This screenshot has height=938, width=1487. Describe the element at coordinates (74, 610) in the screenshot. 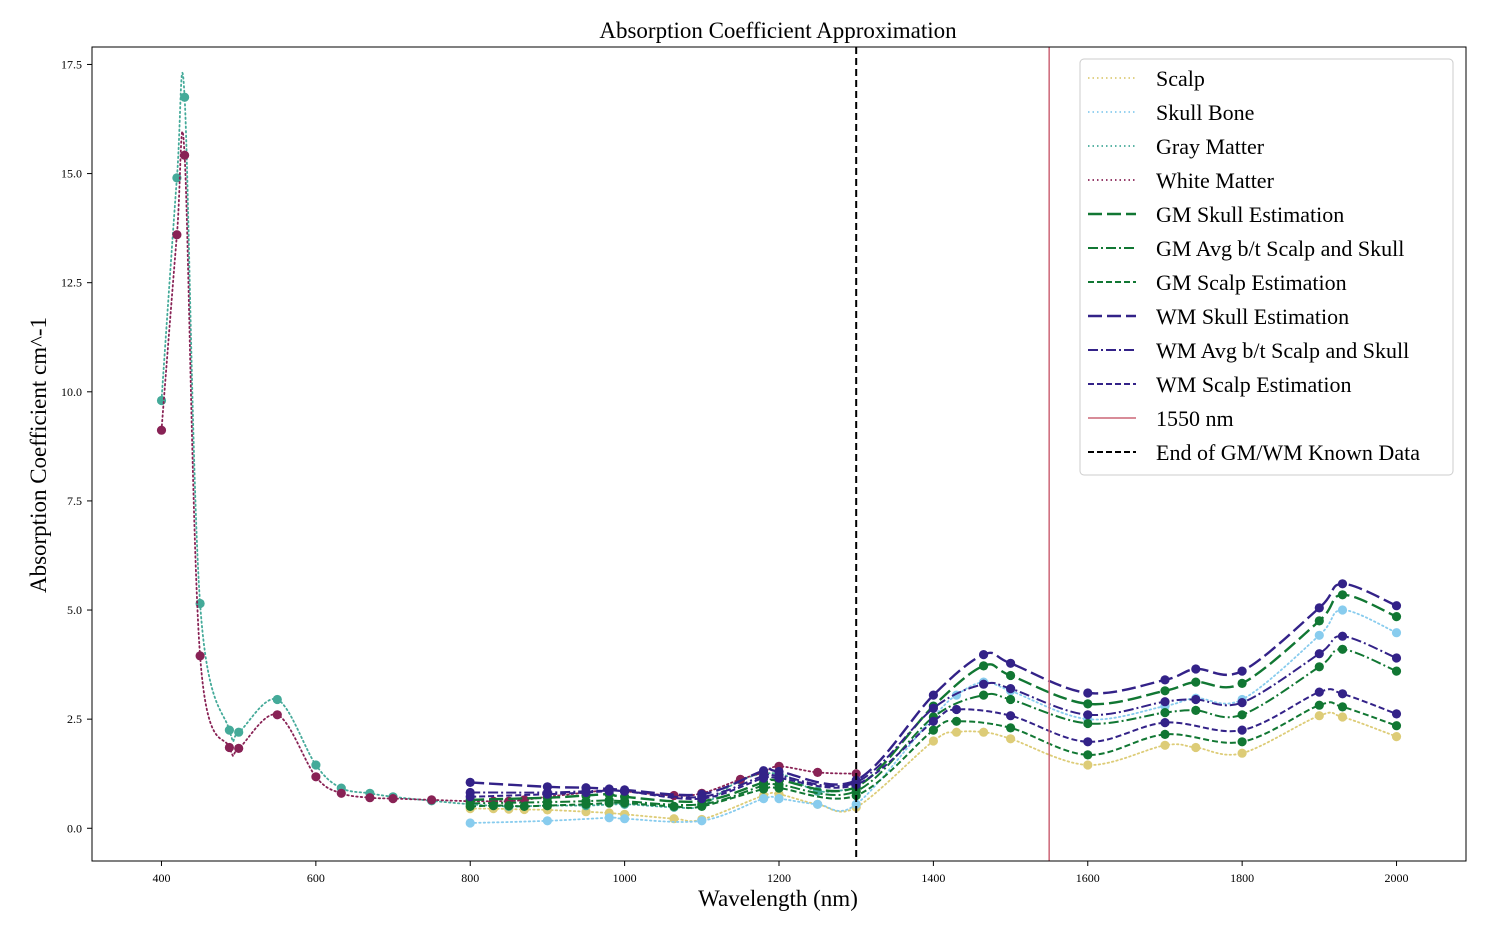

I see `y-tick-label-2: 5.0` at that location.